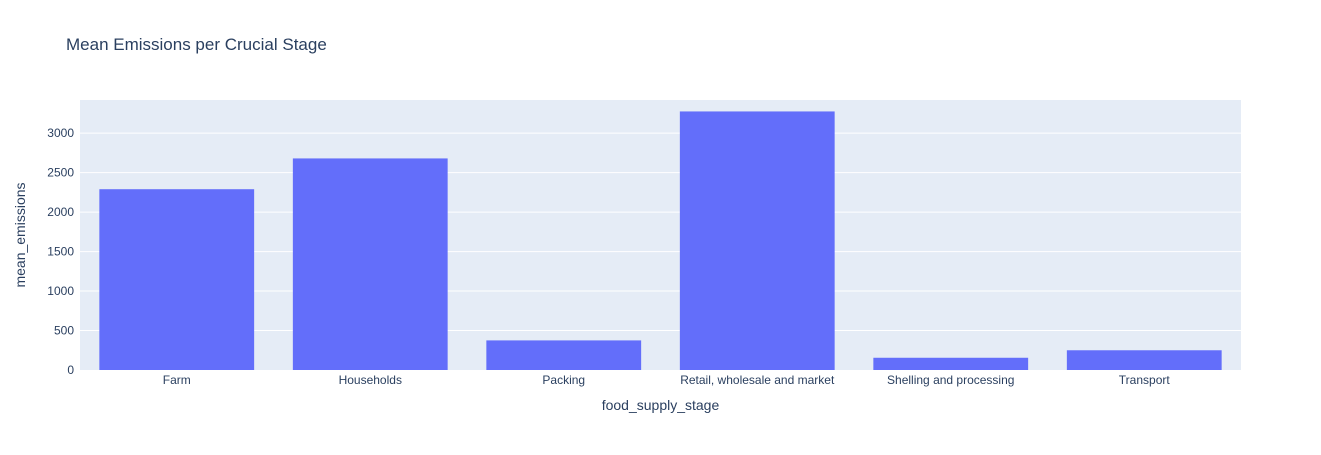 The width and height of the screenshot is (1321, 455). Describe the element at coordinates (196, 44) in the screenshot. I see `chart-title: Mean Emissions per Crucial Stage` at that location.